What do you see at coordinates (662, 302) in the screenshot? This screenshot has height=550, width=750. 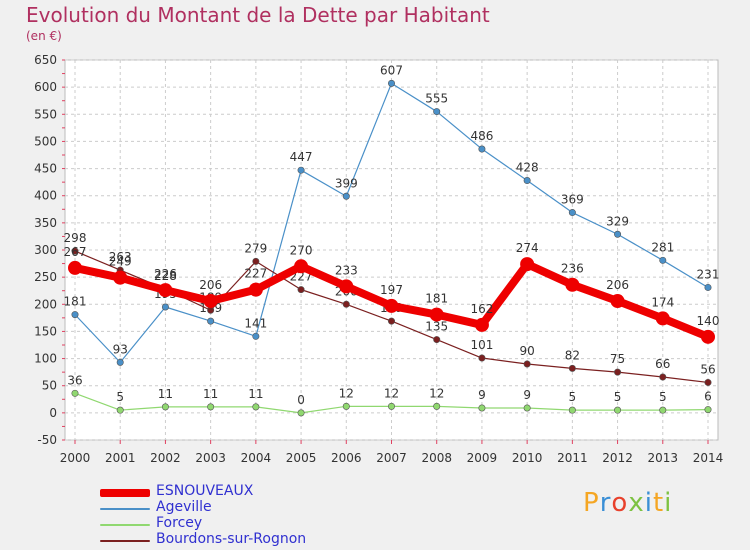 I see `data-label: 174` at bounding box center [662, 302].